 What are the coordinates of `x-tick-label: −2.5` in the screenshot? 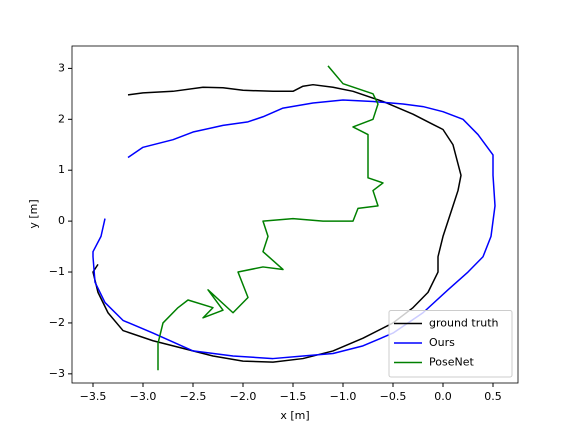 It's located at (193, 396).